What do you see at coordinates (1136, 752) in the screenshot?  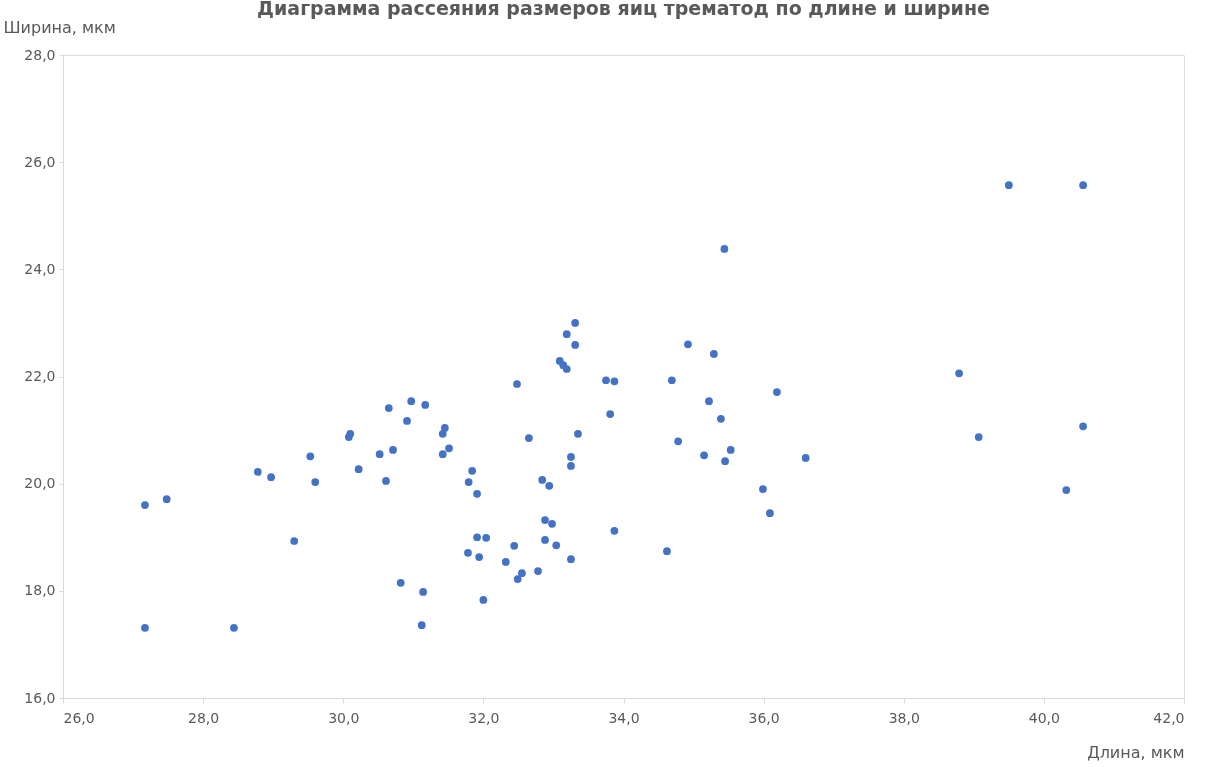 I see `x-axis-title: Длина, мкм` at bounding box center [1136, 752].